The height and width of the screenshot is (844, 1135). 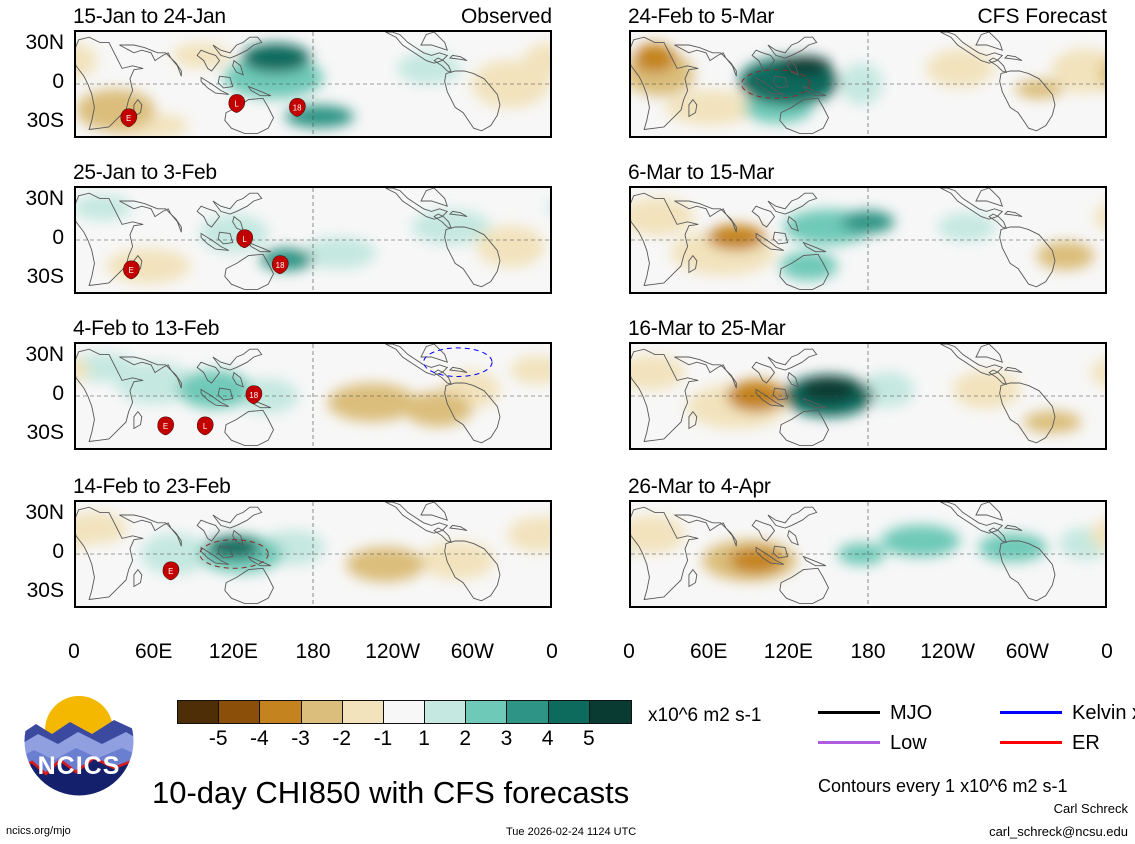 What do you see at coordinates (1090, 808) in the screenshot?
I see `author-name: Carl Schreck` at bounding box center [1090, 808].